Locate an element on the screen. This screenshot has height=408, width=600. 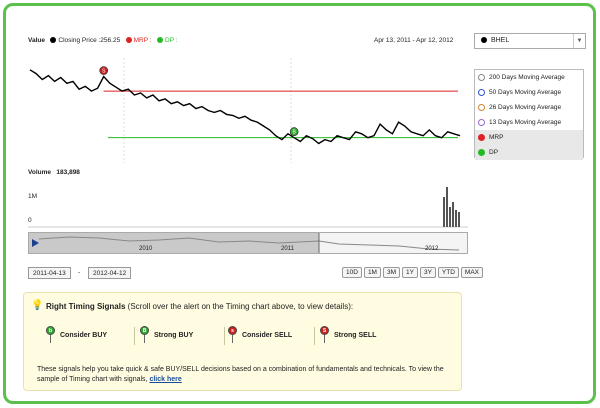
year-2011: 2011 is located at coordinates (287, 249).